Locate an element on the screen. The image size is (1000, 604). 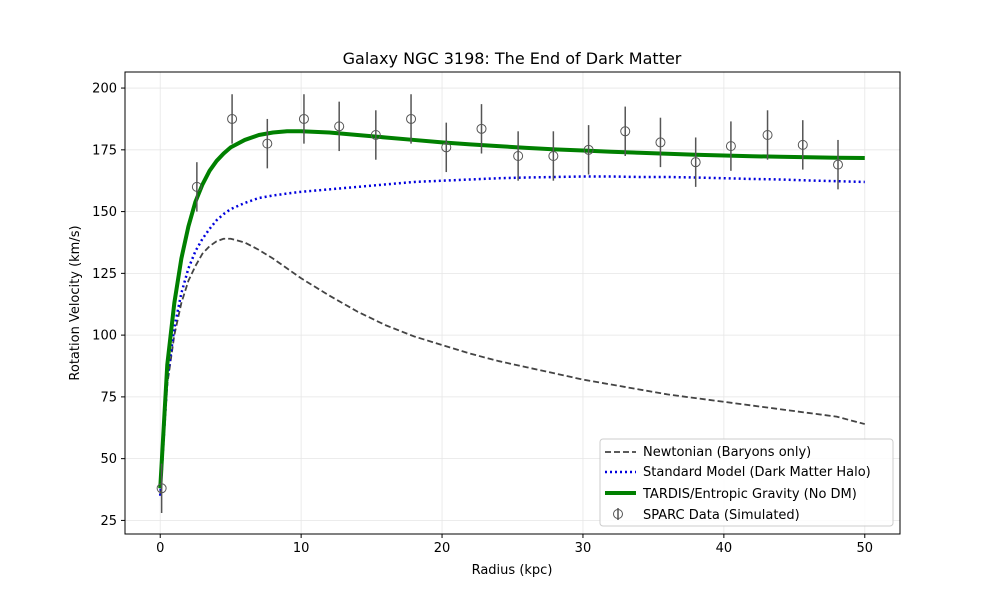
y-tick-label: 175 is located at coordinates (104, 150).